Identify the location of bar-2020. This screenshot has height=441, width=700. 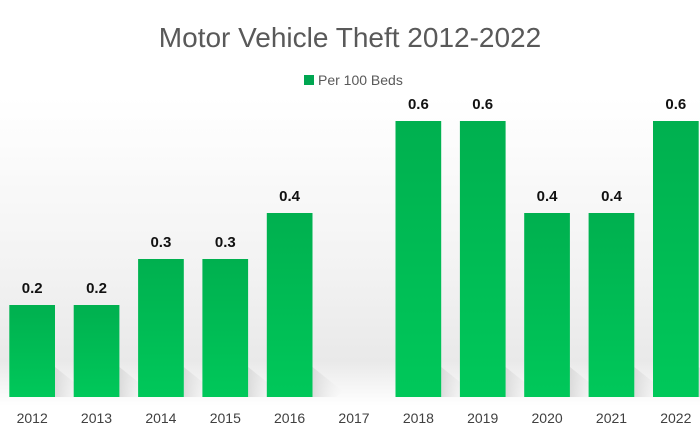
(547, 305).